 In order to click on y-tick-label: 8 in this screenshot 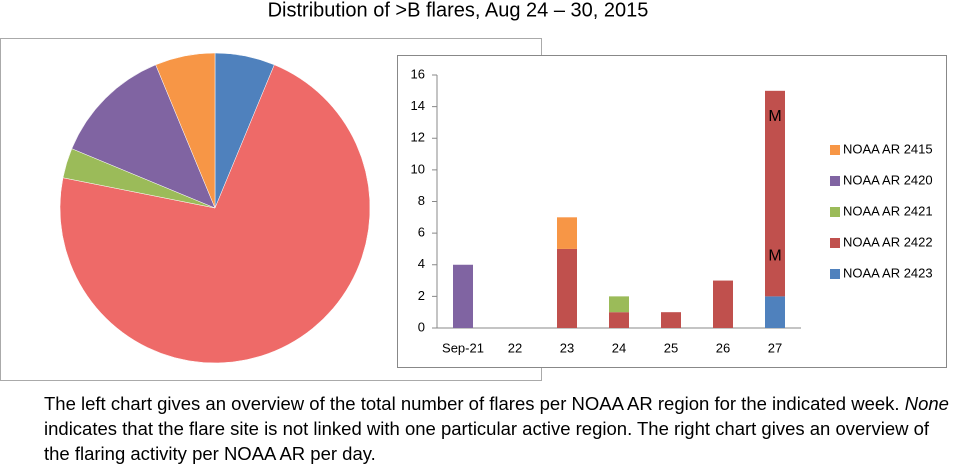, I will do `click(421, 200)`.